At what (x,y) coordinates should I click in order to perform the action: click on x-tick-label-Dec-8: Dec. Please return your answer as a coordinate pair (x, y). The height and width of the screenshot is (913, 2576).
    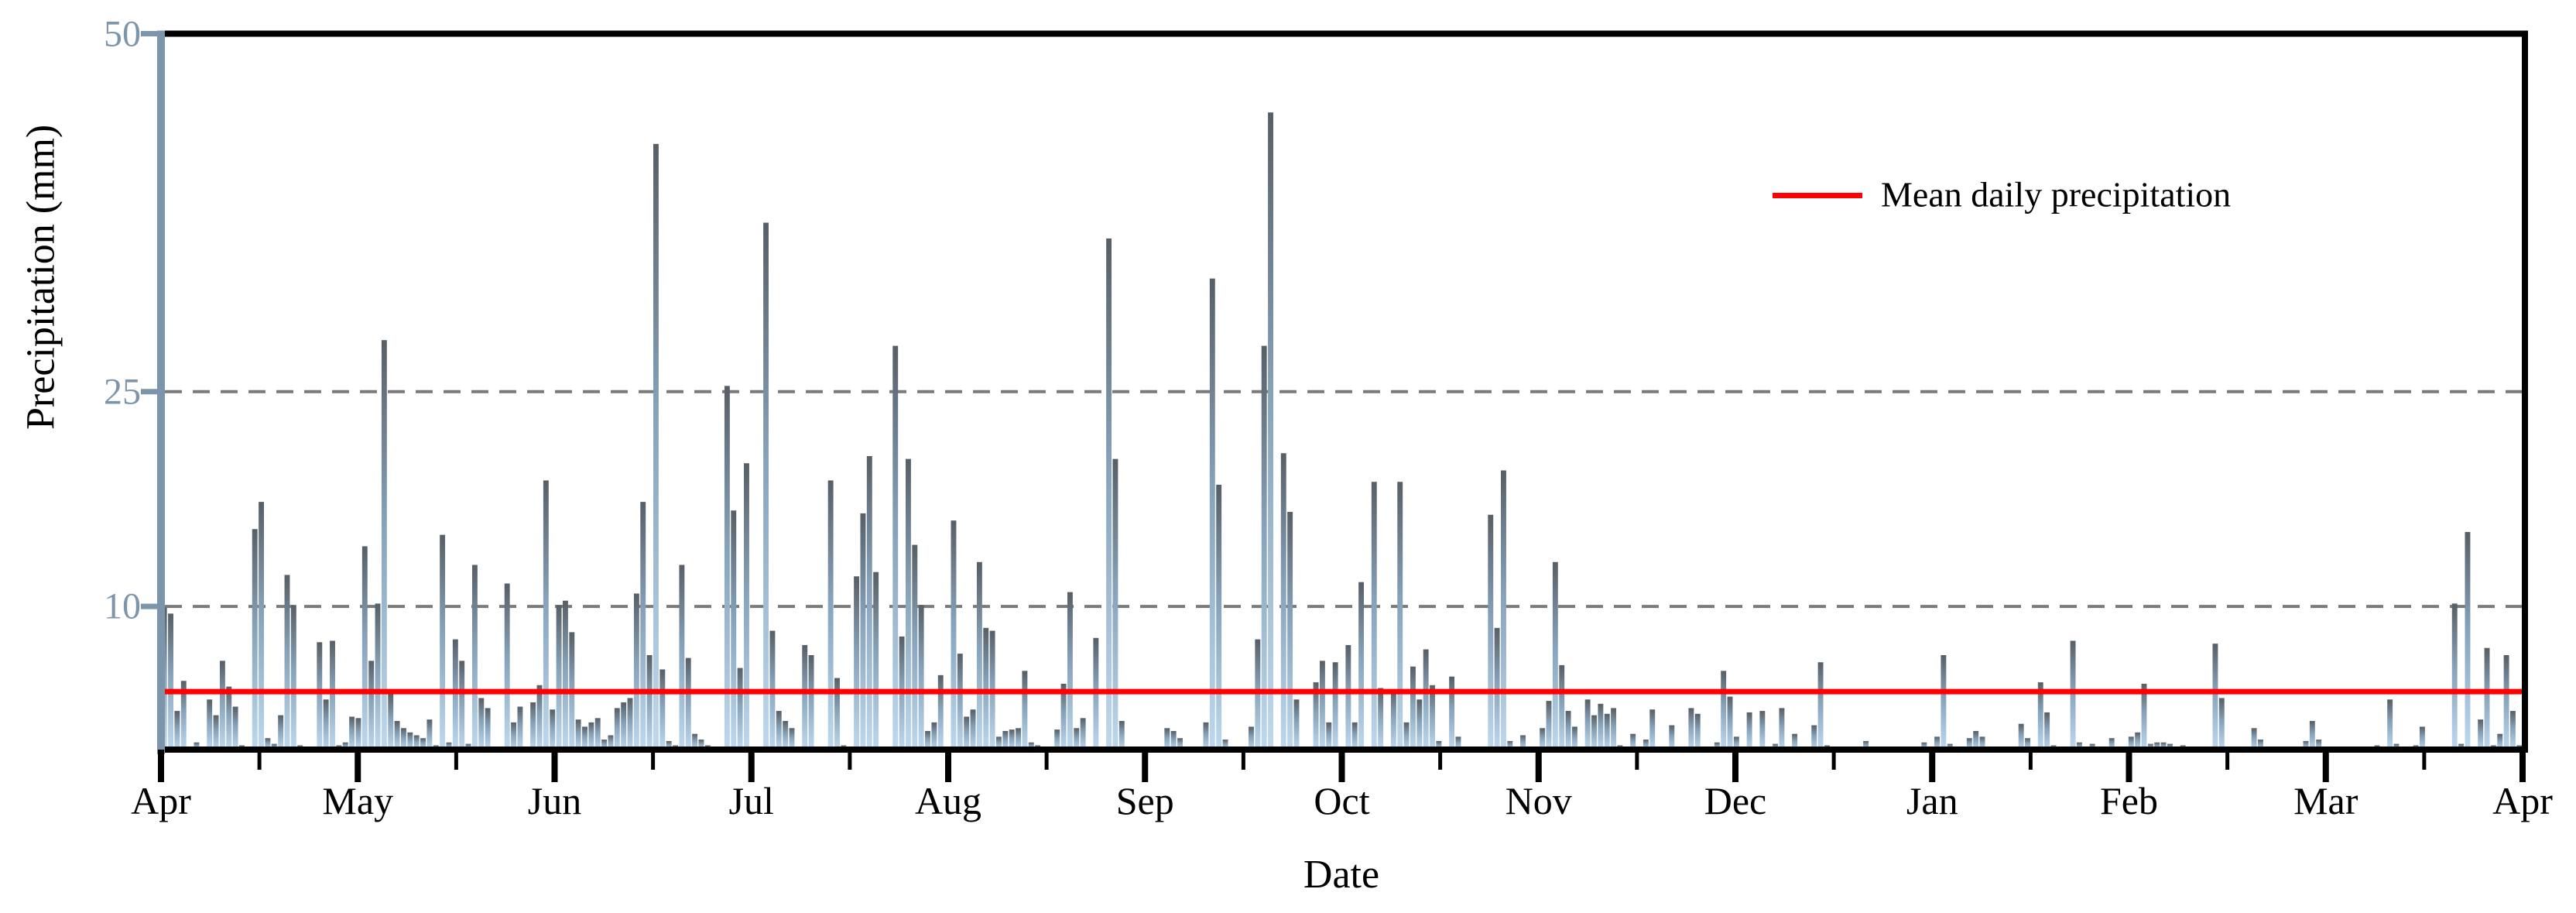
    Looking at the image, I should click on (1735, 800).